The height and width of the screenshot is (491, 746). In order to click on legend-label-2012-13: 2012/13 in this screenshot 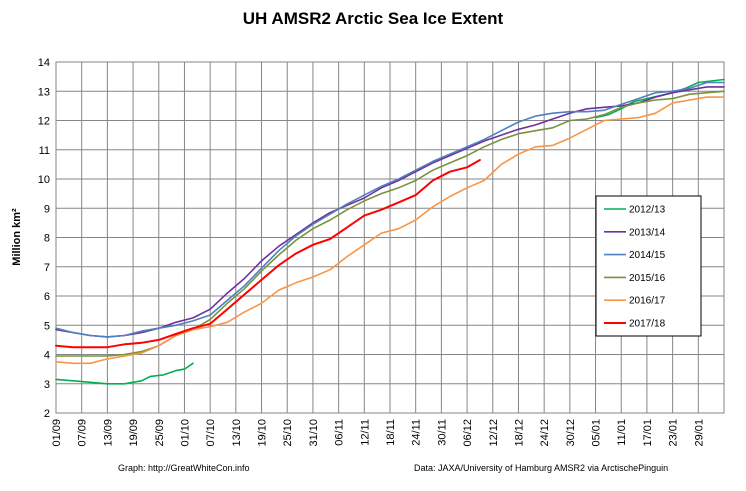, I will do `click(647, 210)`.